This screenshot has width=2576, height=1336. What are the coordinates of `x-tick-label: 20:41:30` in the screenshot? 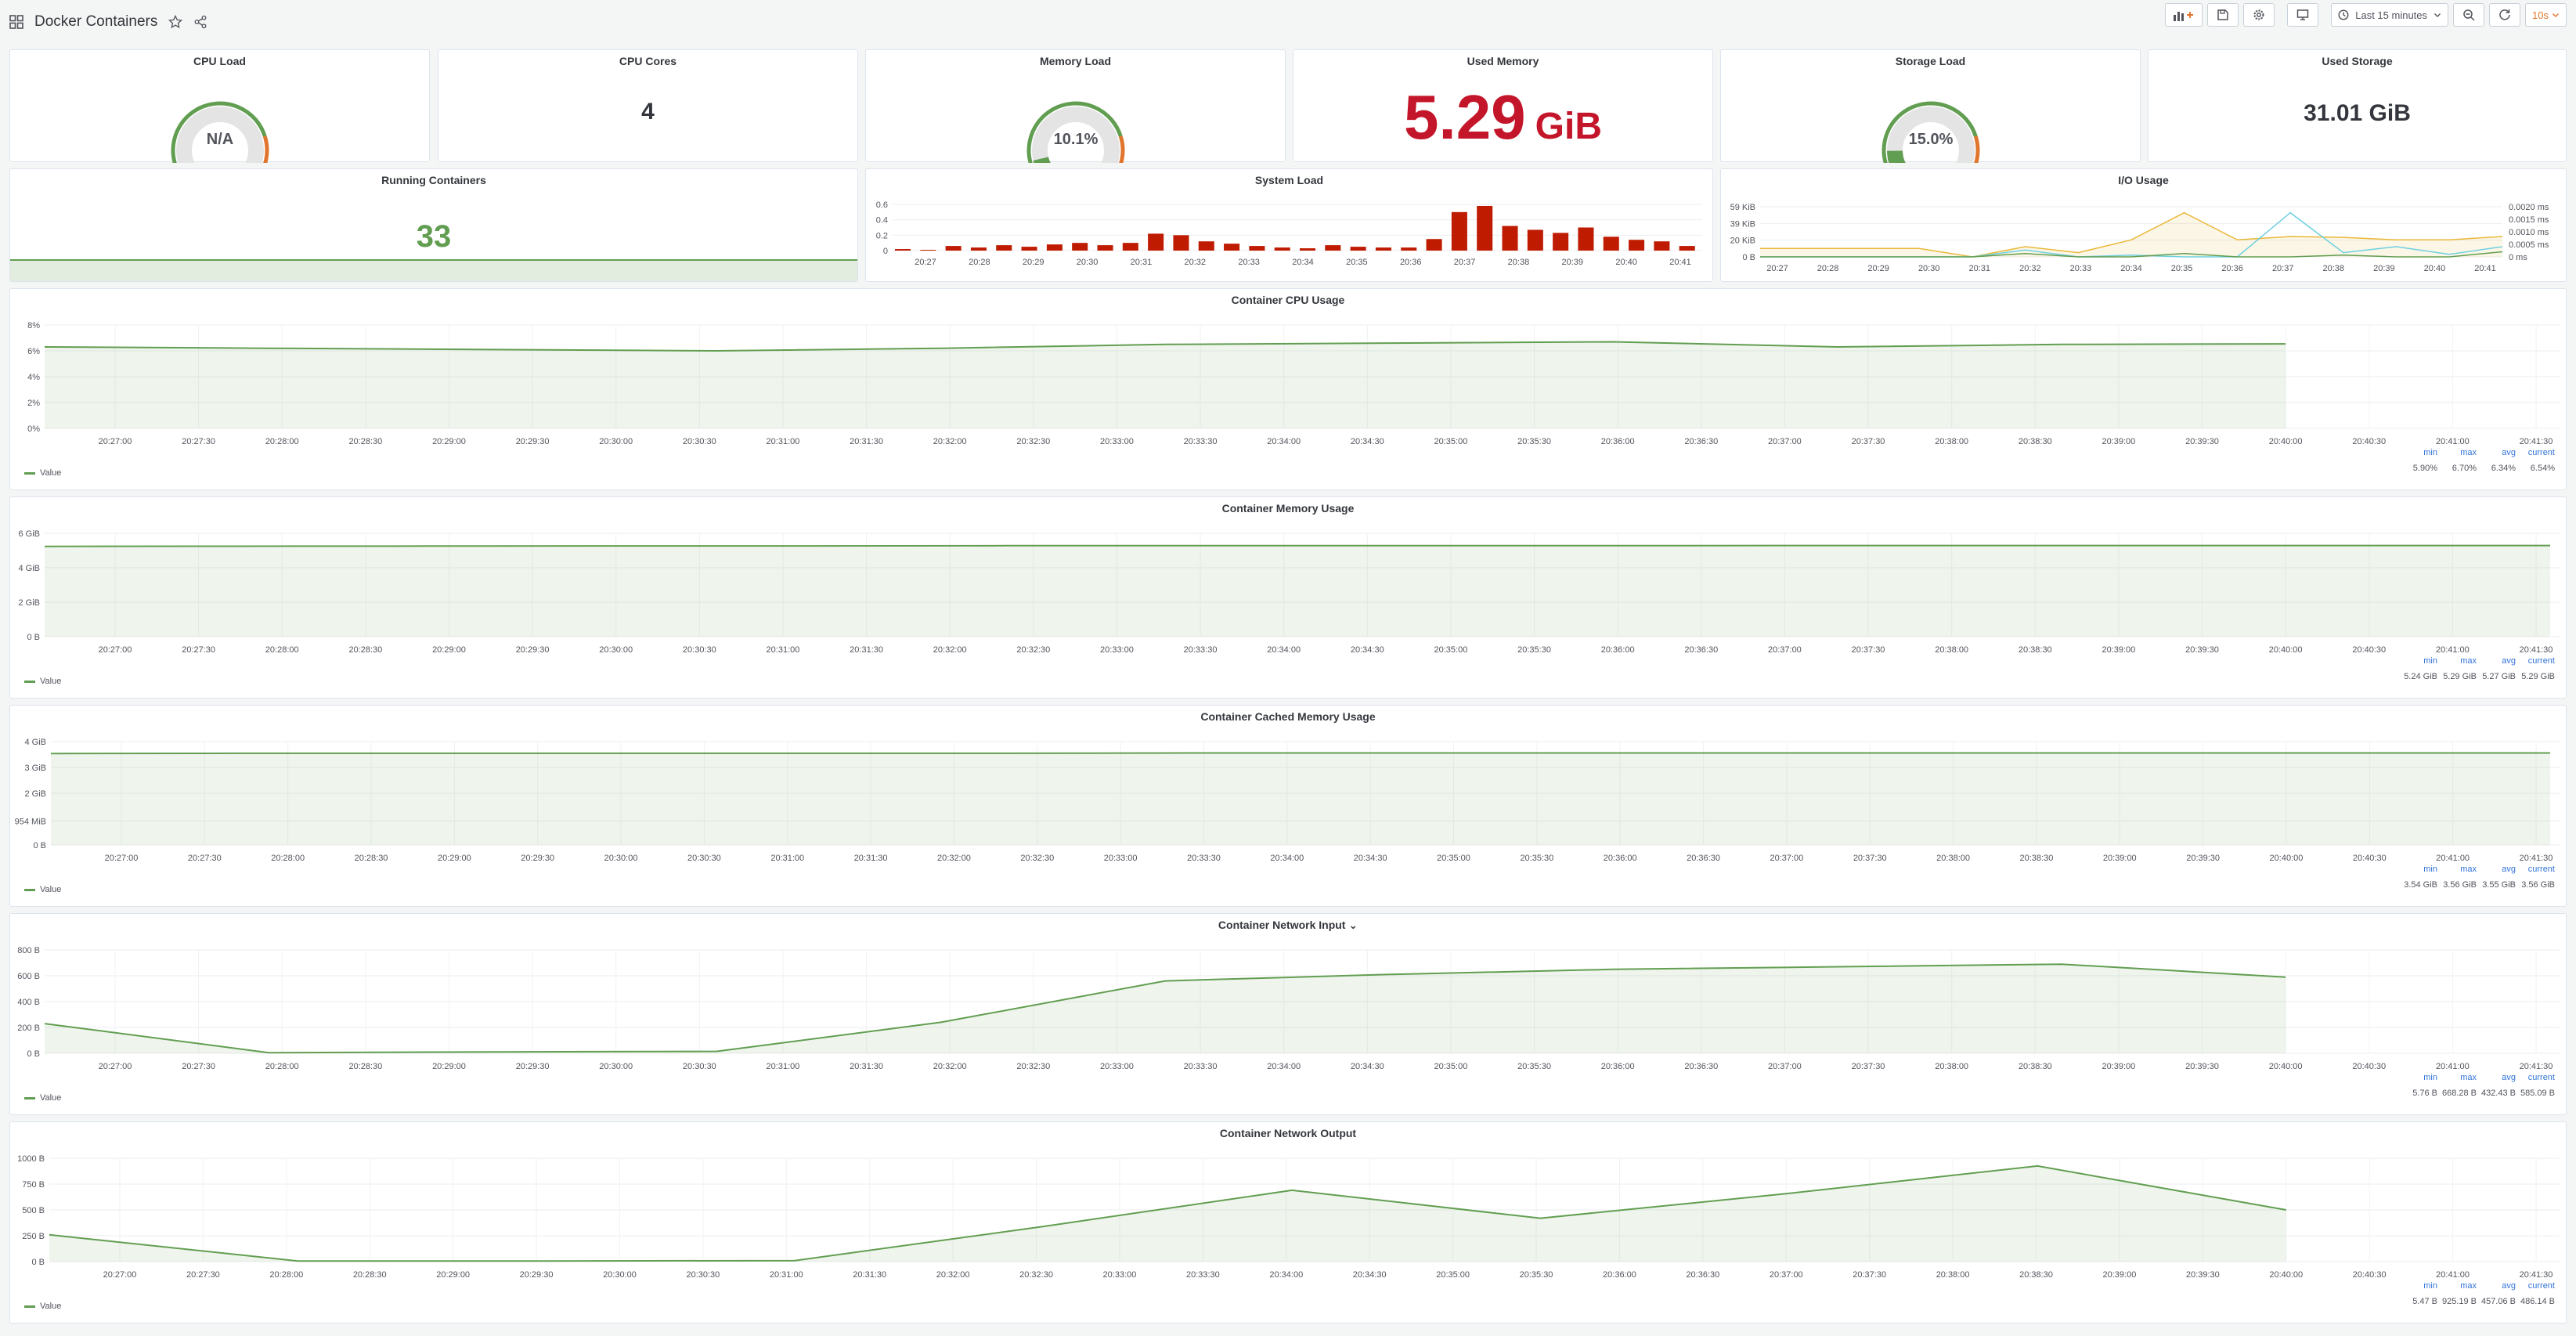 It's located at (2536, 1066).